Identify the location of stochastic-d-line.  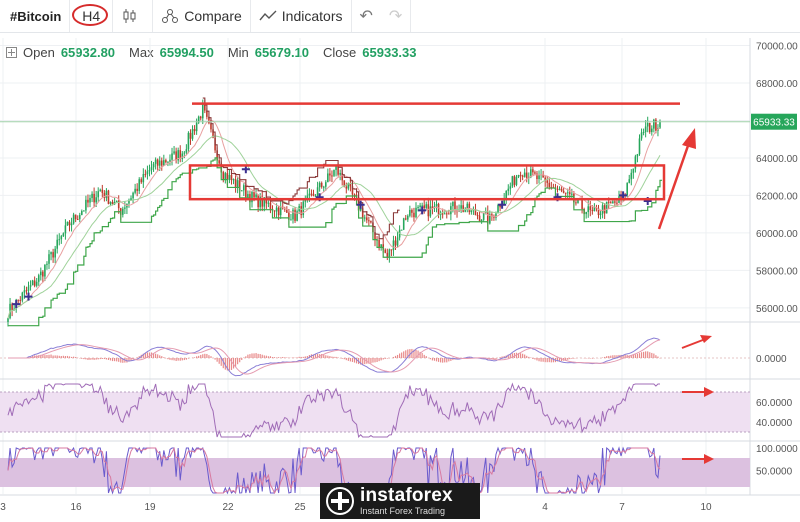
(334, 471).